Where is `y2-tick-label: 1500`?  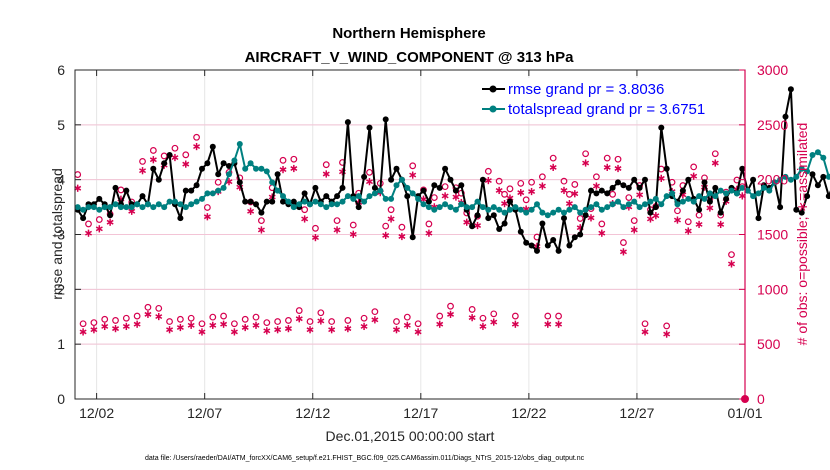 y2-tick-label: 1500 is located at coordinates (772, 235).